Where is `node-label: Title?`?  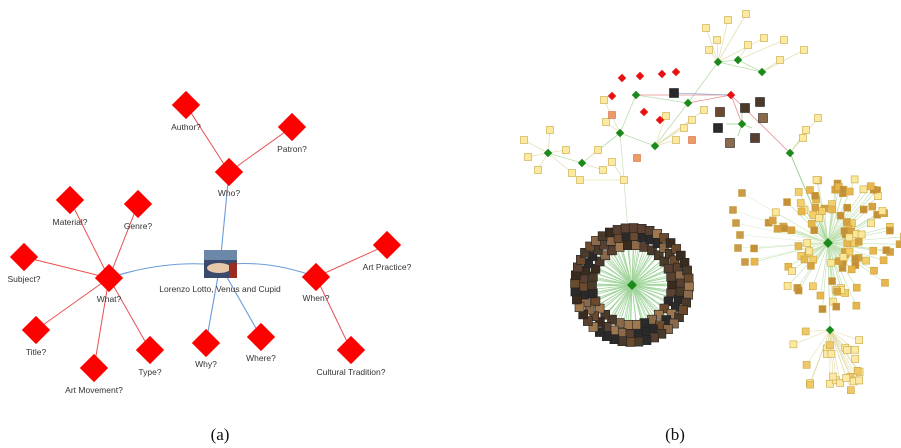 node-label: Title? is located at coordinates (36, 352).